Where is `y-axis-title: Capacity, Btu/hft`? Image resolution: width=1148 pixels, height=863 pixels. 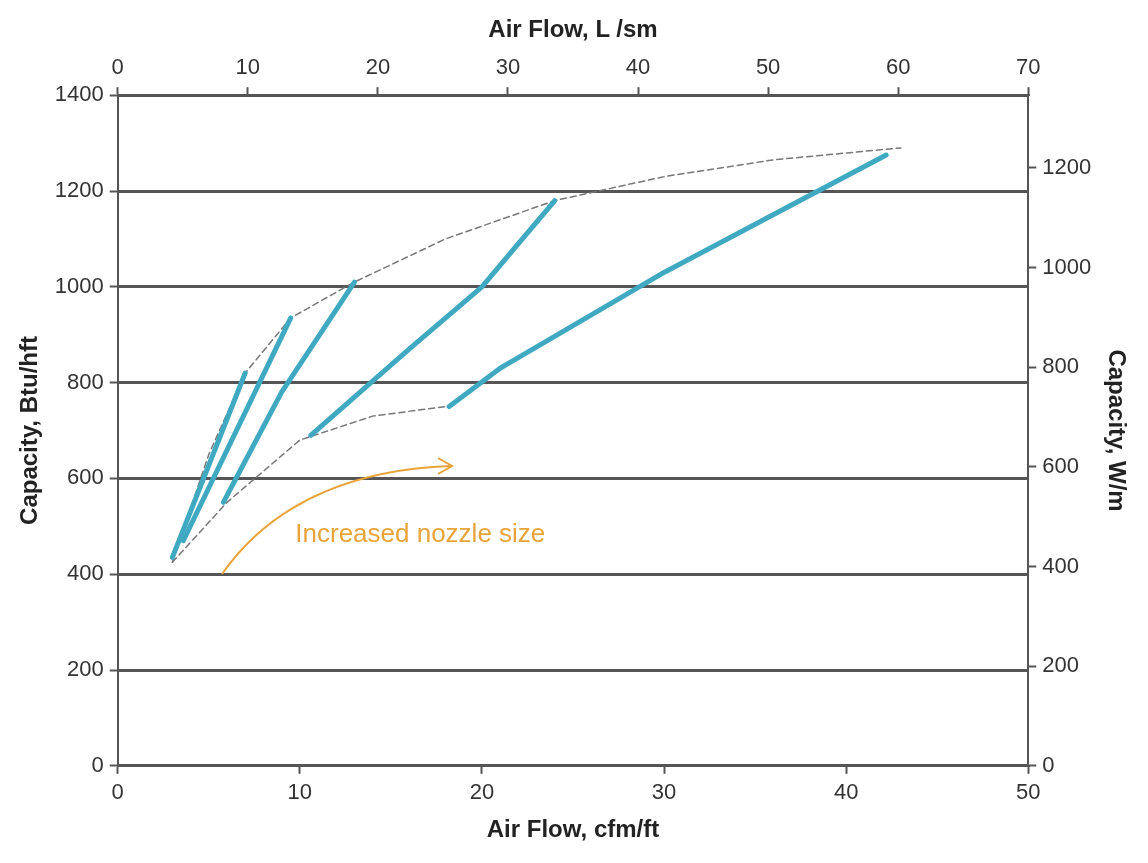 y-axis-title: Capacity, Btu/hft is located at coordinates (29, 430).